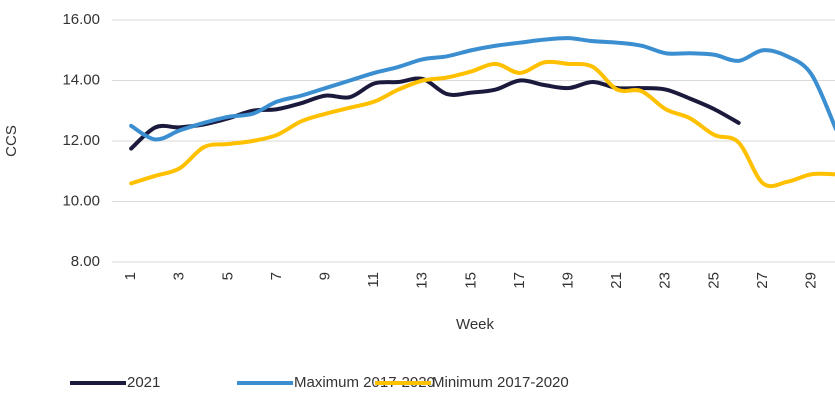 The width and height of the screenshot is (835, 407). Describe the element at coordinates (130, 276) in the screenshot. I see `x-tick-label: 1` at that location.